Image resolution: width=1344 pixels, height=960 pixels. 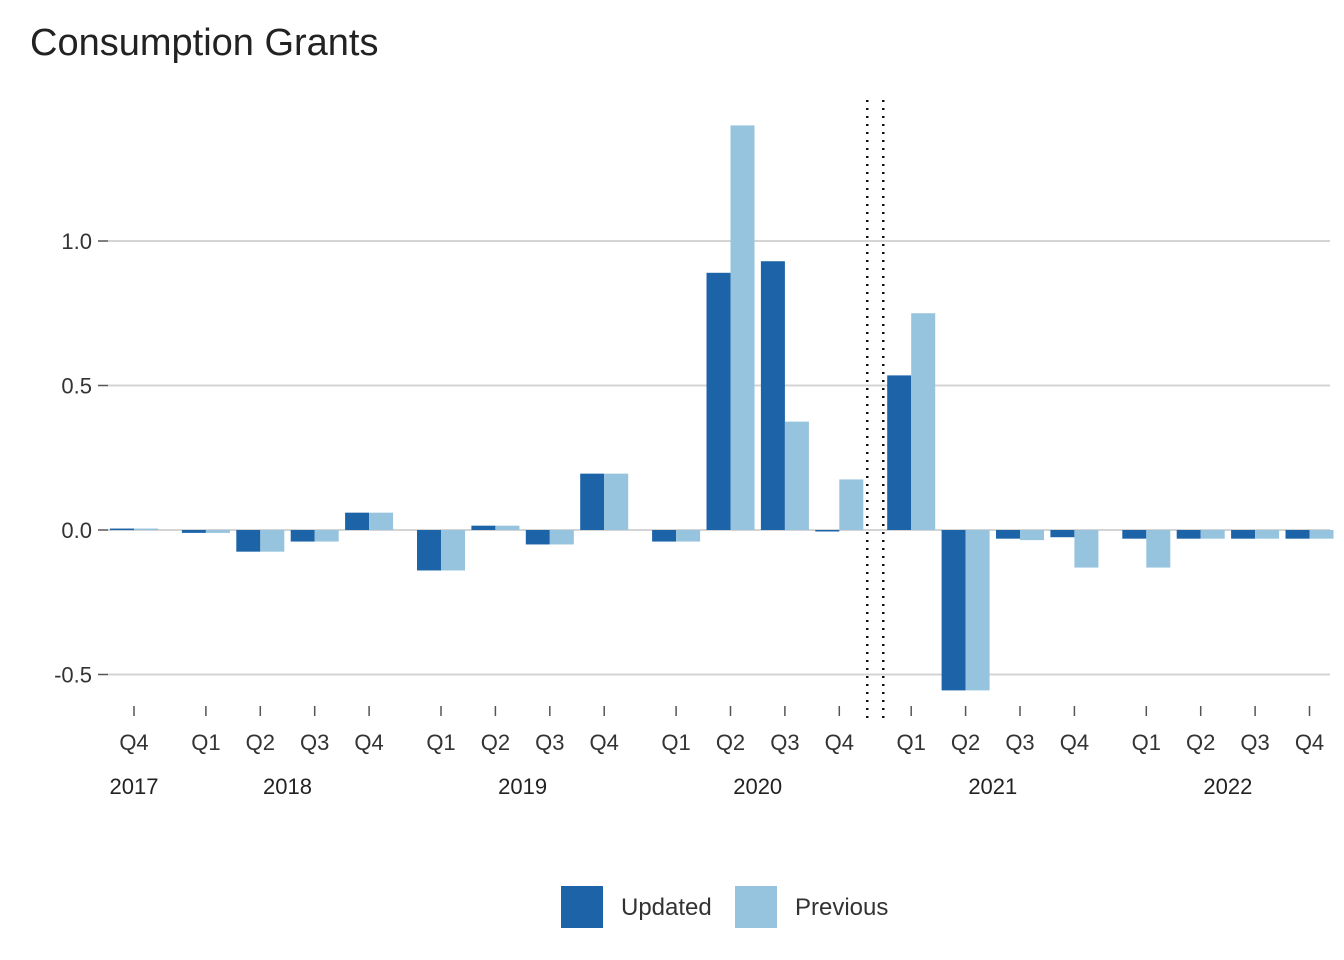 What do you see at coordinates (757, 786) in the screenshot?
I see `year-label: 2020` at bounding box center [757, 786].